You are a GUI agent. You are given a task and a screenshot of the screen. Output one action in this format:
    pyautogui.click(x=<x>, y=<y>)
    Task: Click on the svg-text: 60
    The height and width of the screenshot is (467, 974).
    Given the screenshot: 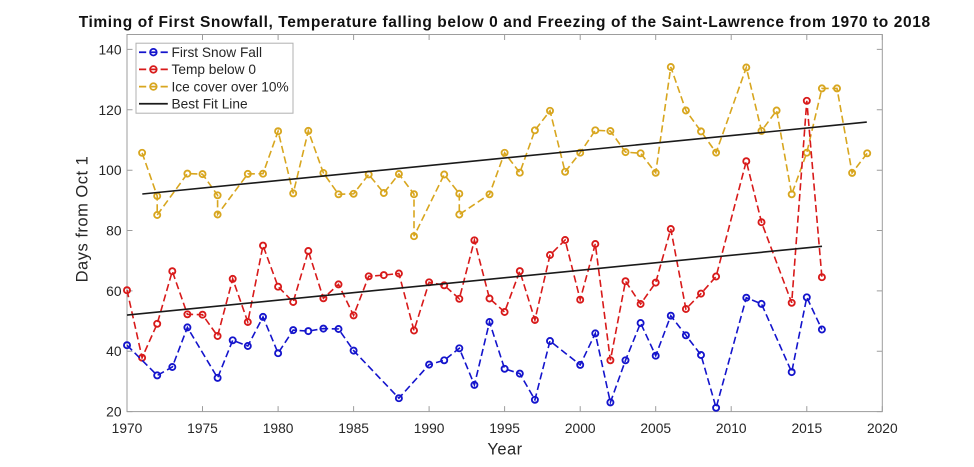 What is the action you would take?
    pyautogui.click(x=114, y=291)
    